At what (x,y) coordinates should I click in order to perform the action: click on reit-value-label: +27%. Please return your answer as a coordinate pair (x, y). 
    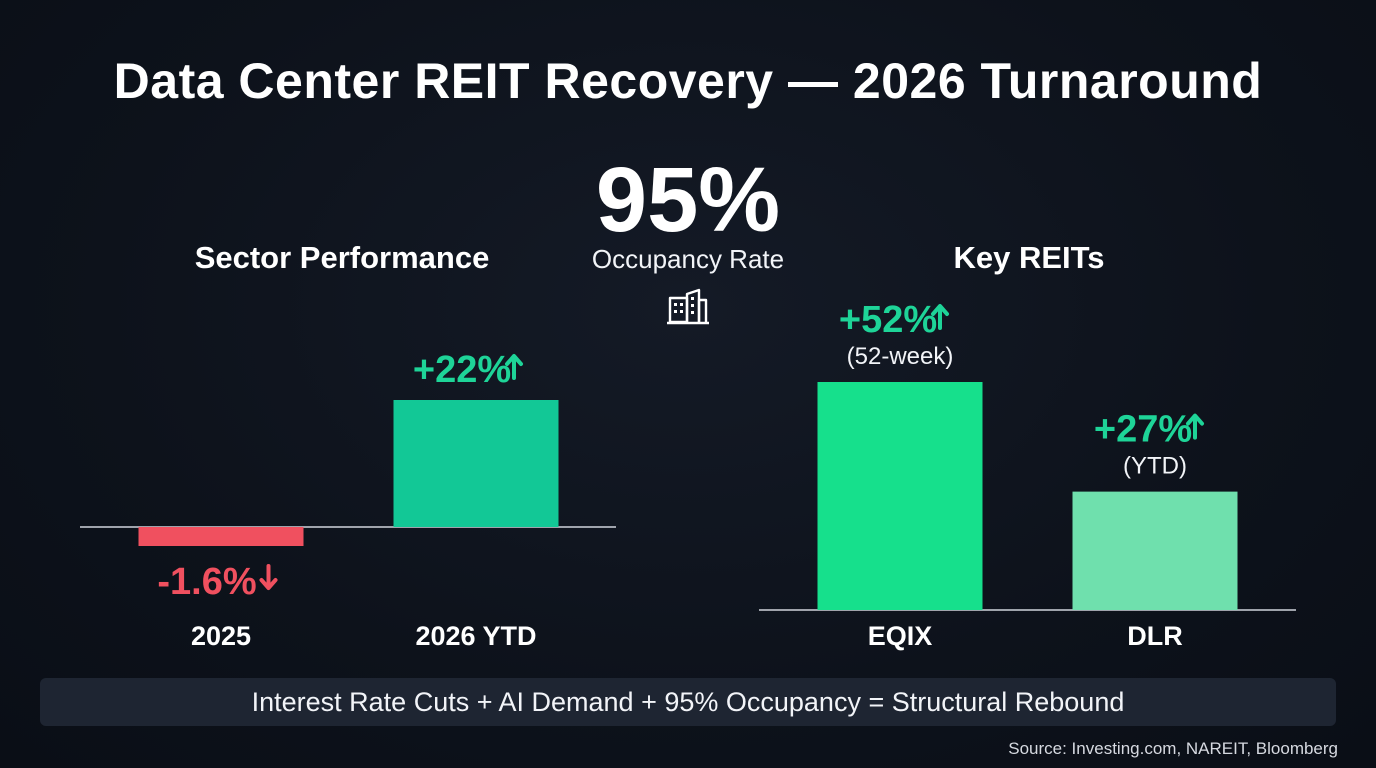
    Looking at the image, I should click on (1143, 430).